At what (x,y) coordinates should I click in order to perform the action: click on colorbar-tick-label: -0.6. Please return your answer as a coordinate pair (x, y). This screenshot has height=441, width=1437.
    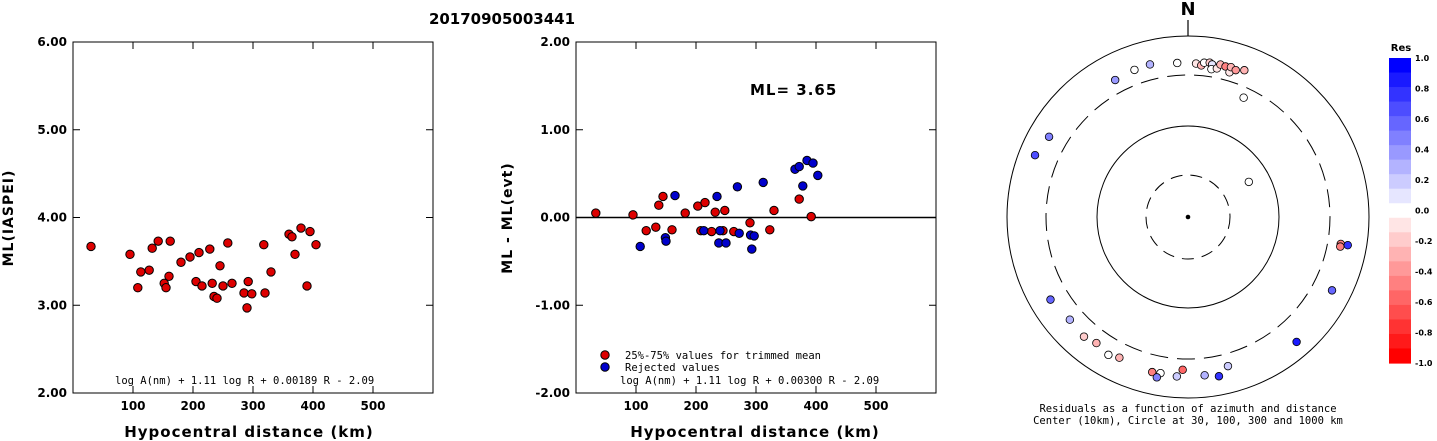
    Looking at the image, I should click on (1424, 302).